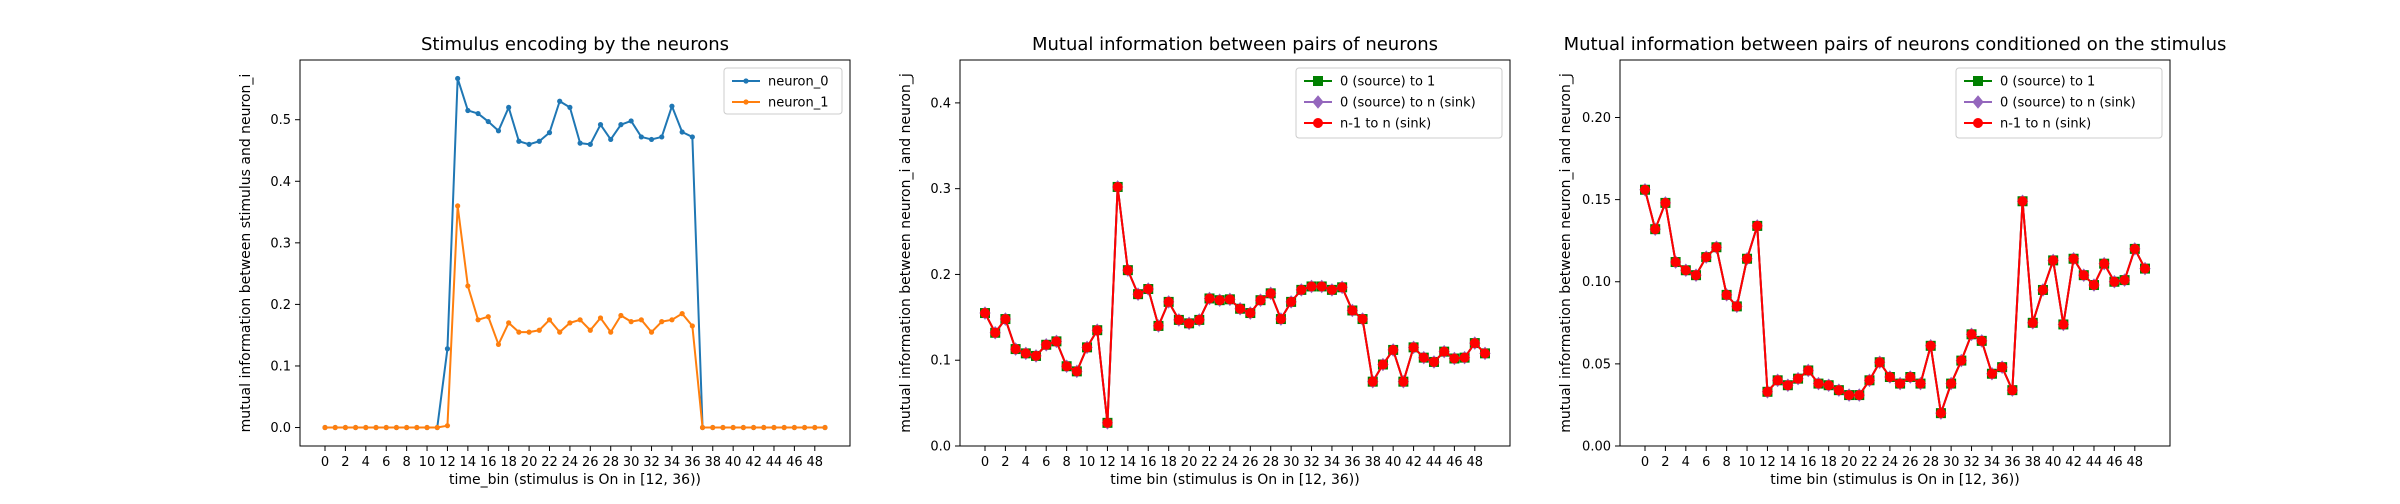  What do you see at coordinates (2114, 462) in the screenshot?
I see `x-tick-label: 46` at bounding box center [2114, 462].